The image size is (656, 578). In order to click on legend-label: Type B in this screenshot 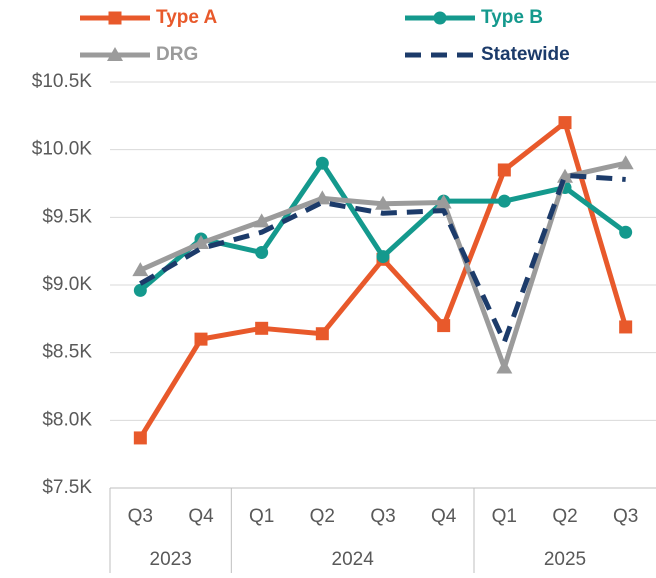, I will do `click(512, 17)`.